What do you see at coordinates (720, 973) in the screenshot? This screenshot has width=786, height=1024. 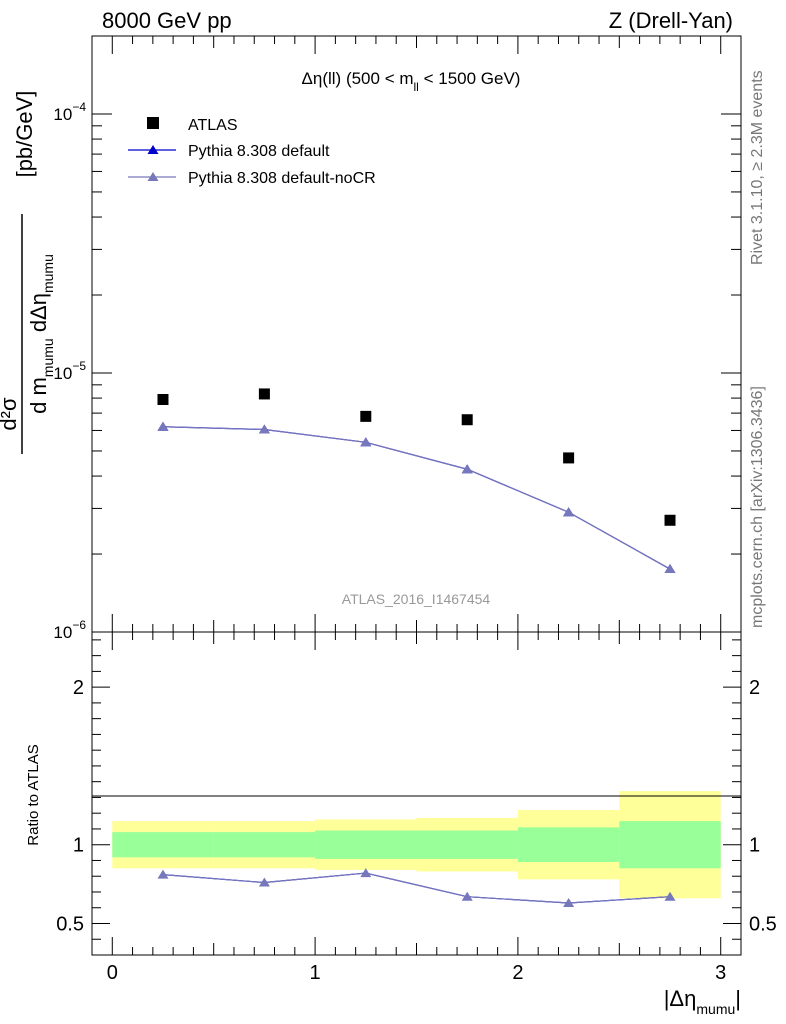 I see `x-tick-label: 3` at bounding box center [720, 973].